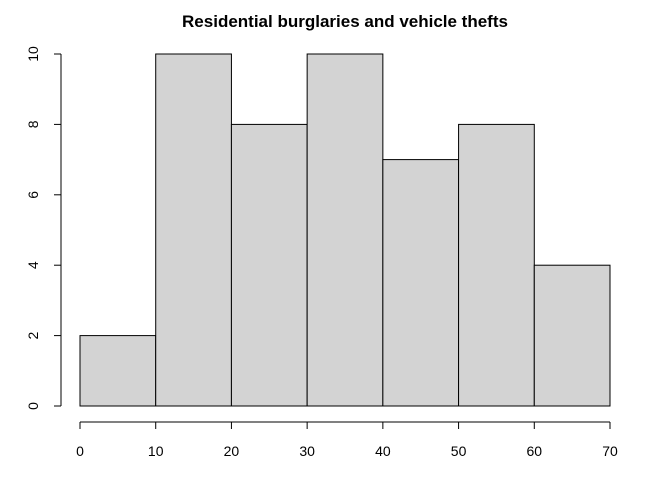 The image size is (672, 480). Describe the element at coordinates (383, 451) in the screenshot. I see `x-tick-label-4: 40` at that location.